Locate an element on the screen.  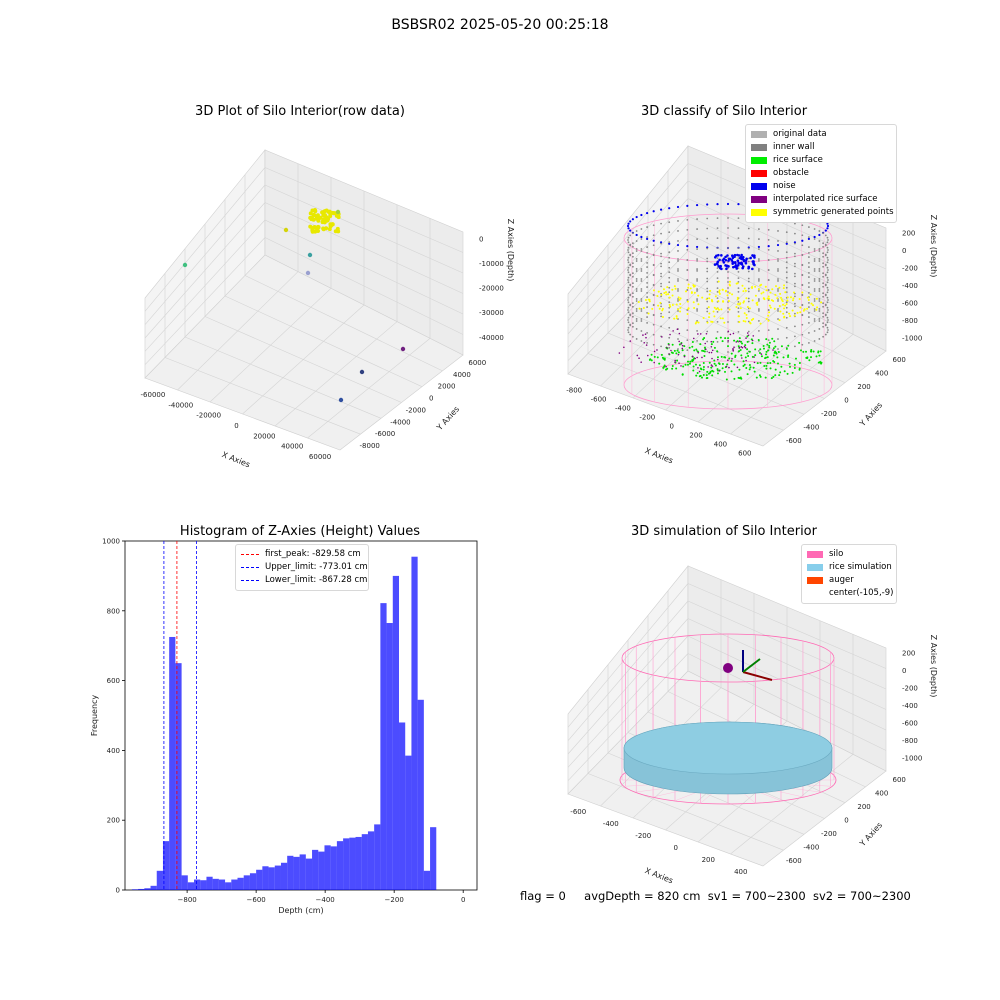
raw-point is located at coordinates (316, 216).